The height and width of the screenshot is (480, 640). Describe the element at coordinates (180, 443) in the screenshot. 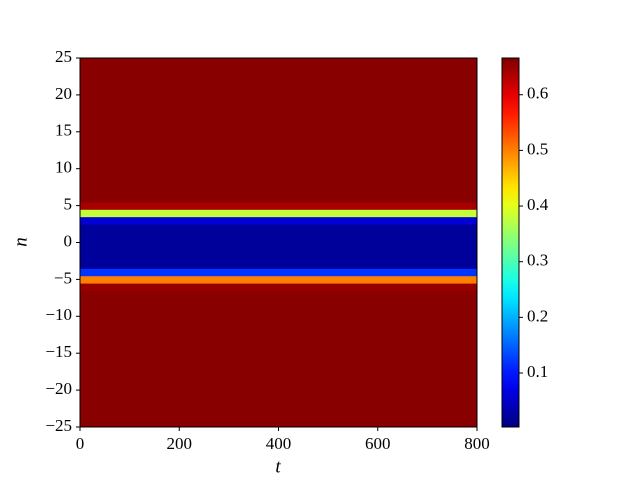

I see `x-tick-label: 200` at that location.